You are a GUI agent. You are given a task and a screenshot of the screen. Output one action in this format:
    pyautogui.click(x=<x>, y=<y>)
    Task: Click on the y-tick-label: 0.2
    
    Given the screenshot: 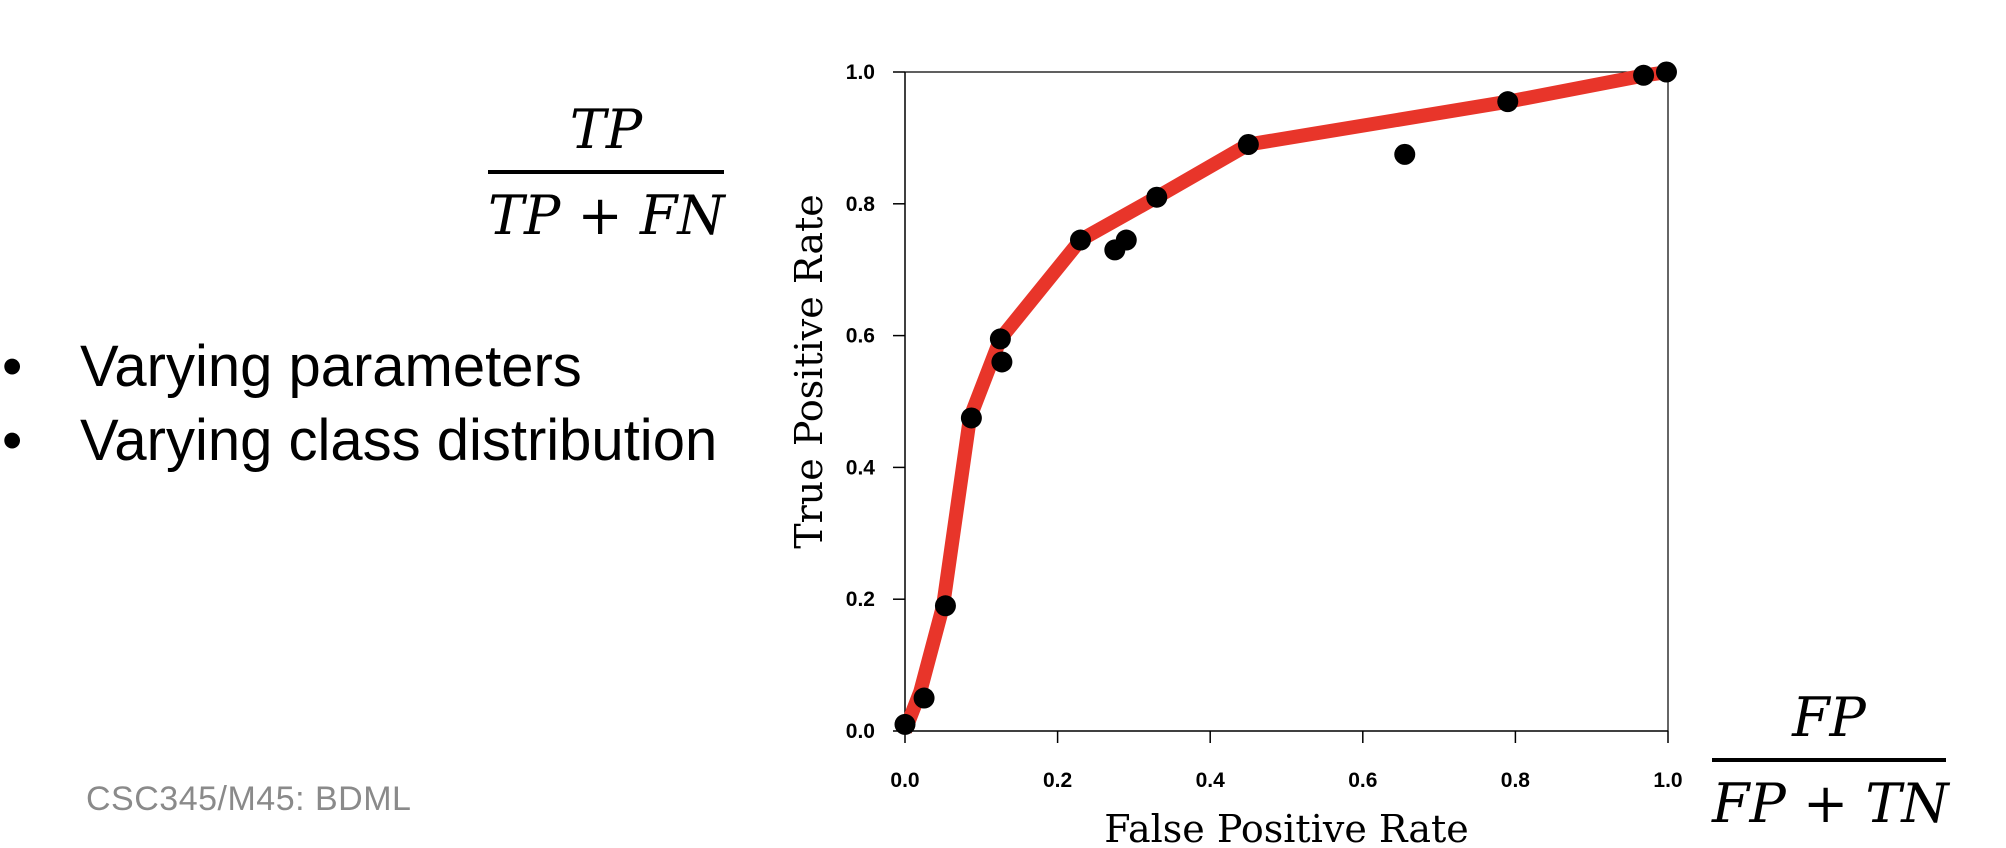 What is the action you would take?
    pyautogui.click(x=860, y=599)
    